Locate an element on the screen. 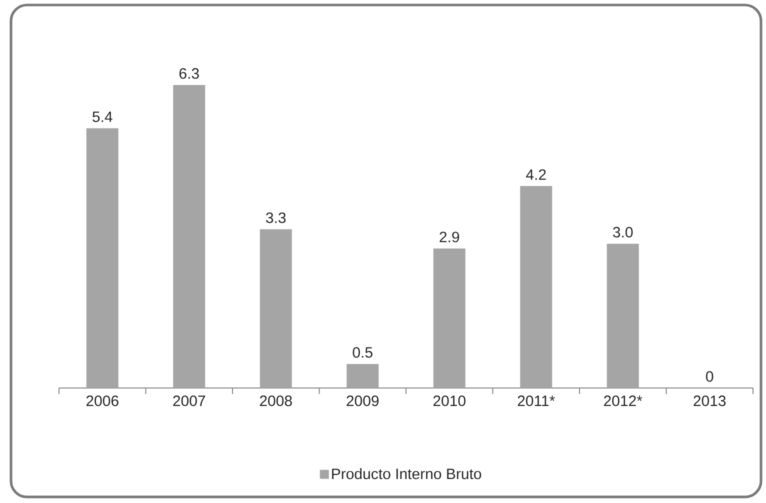 This screenshot has height=503, width=766. x-tick-label: 2009 is located at coordinates (362, 401).